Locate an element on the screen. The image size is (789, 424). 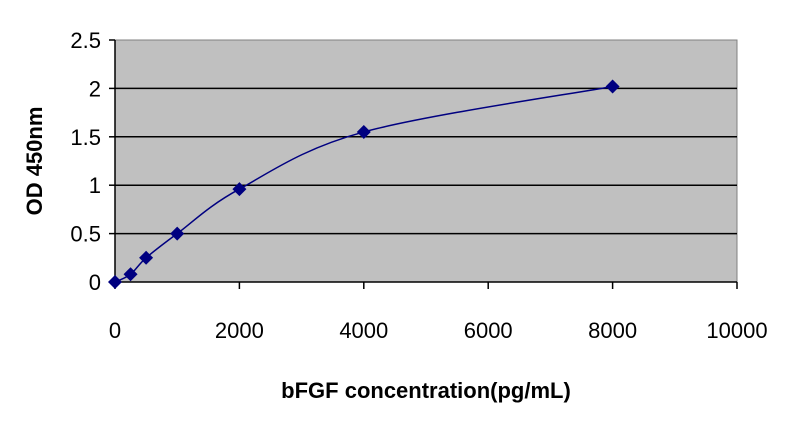
x-tick-label: 8000 is located at coordinates (612, 330).